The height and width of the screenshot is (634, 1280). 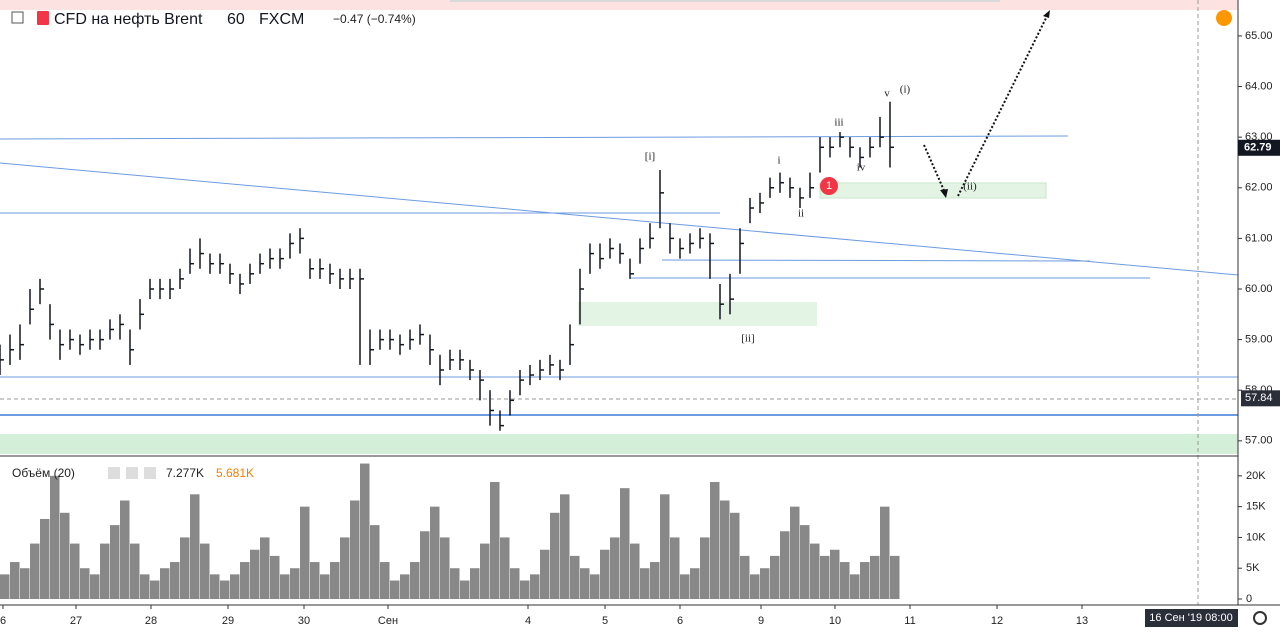 What do you see at coordinates (534, 137) in the screenshot?
I see `h-line` at bounding box center [534, 137].